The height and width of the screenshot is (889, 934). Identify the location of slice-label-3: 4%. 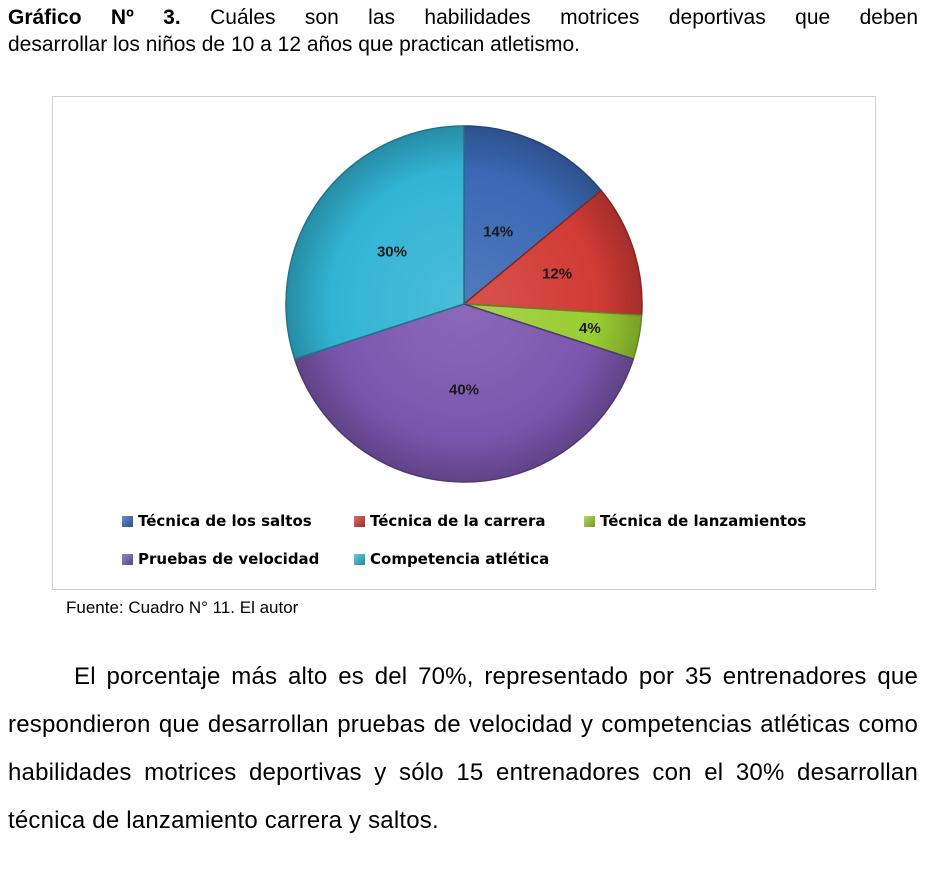
(590, 328).